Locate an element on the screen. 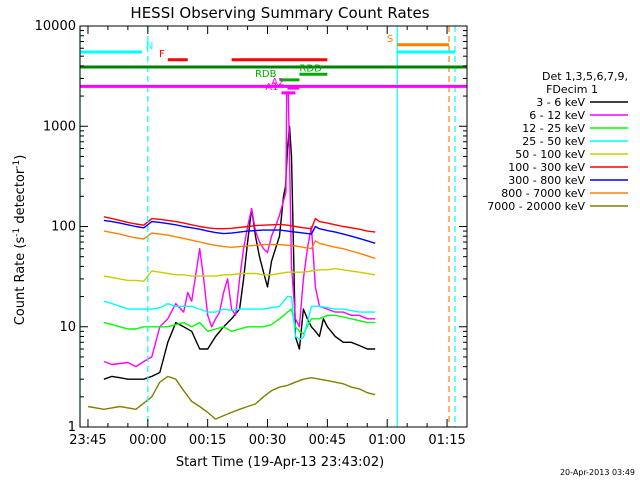 This screenshot has height=480, width=640. x-tick-label-4: 00:45 is located at coordinates (327, 440).